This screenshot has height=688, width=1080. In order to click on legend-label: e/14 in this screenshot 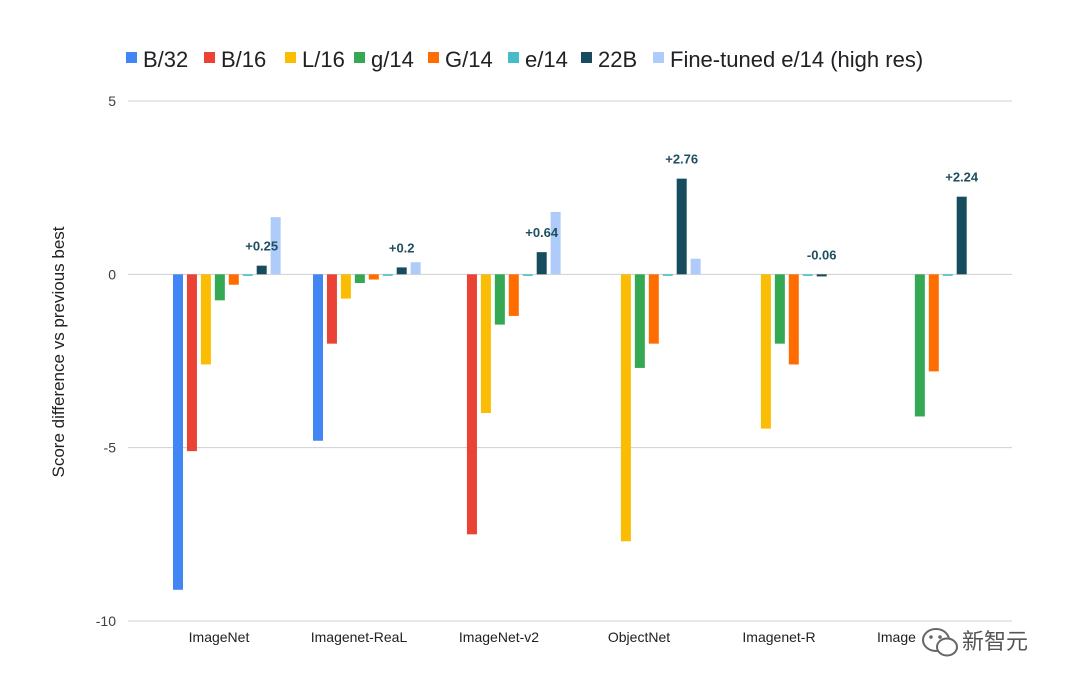, I will do `click(546, 59)`.